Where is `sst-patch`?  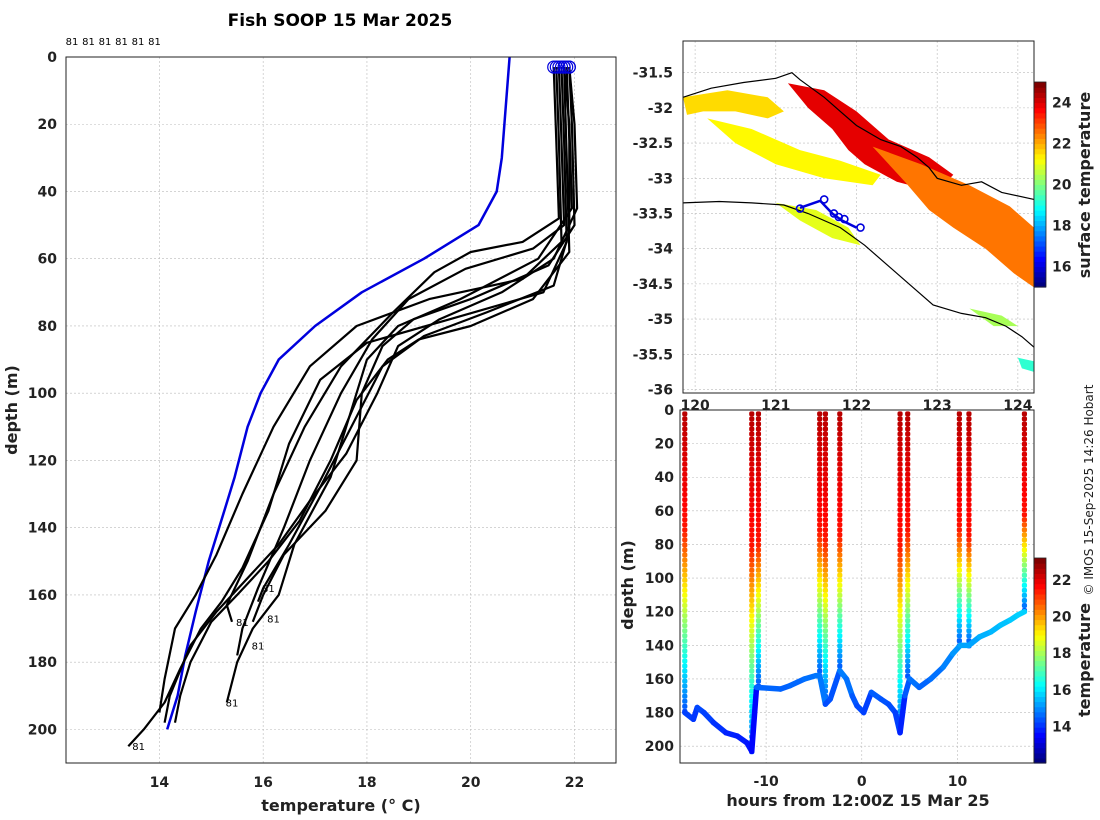
sst-patch is located at coordinates (818, 224).